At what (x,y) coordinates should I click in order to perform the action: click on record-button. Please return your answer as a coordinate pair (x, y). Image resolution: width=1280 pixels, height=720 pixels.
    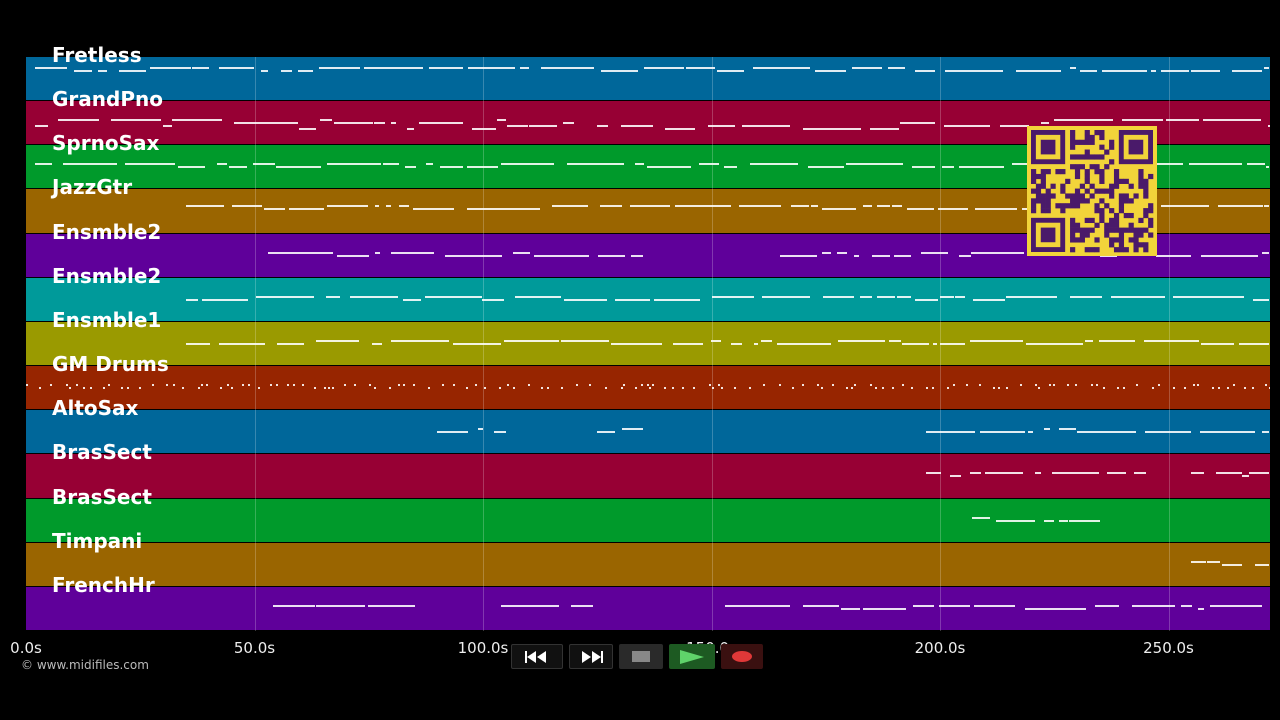
    Looking at the image, I should click on (742, 656).